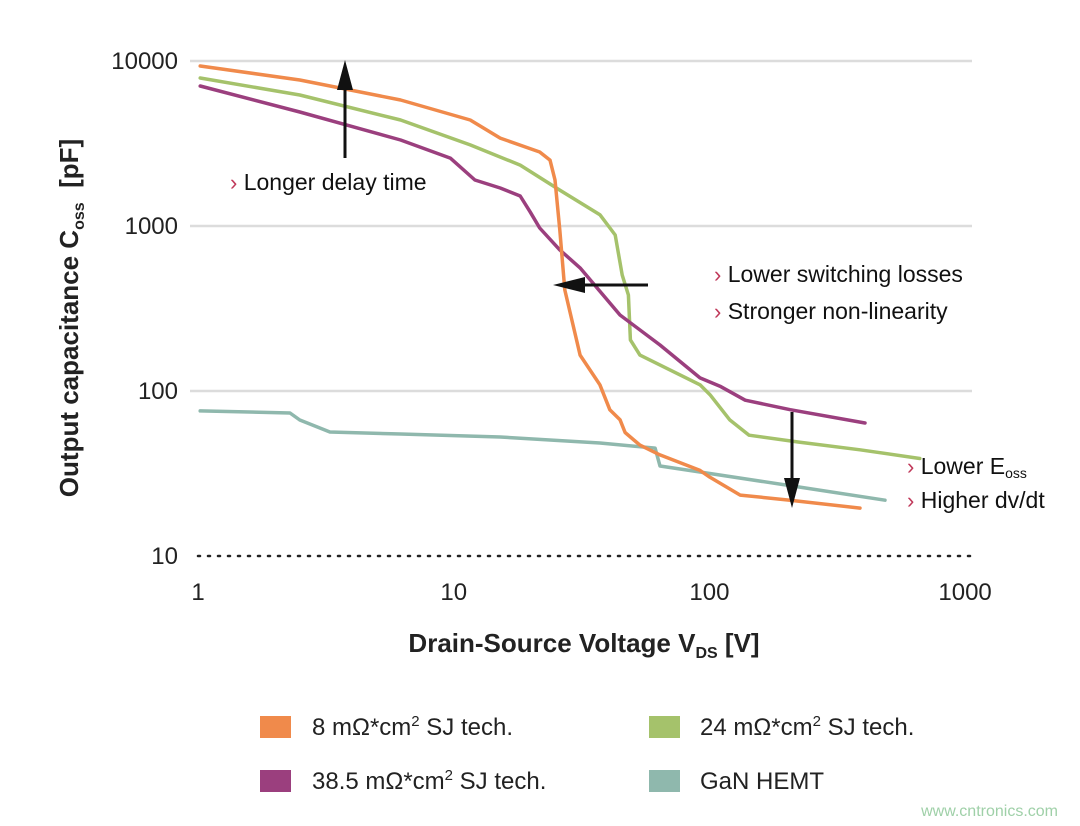  Describe the element at coordinates (807, 727) in the screenshot. I see `legend-label-24: 24 mΩ*cm2 SJ tech.` at that location.